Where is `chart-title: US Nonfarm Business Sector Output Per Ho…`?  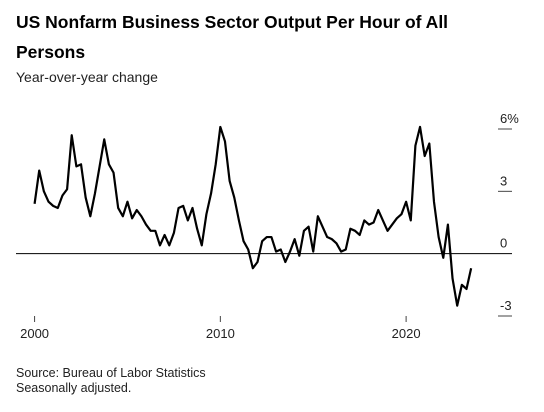 chart-title: US Nonfarm Business Sector Output Per Ho… is located at coordinates (232, 22).